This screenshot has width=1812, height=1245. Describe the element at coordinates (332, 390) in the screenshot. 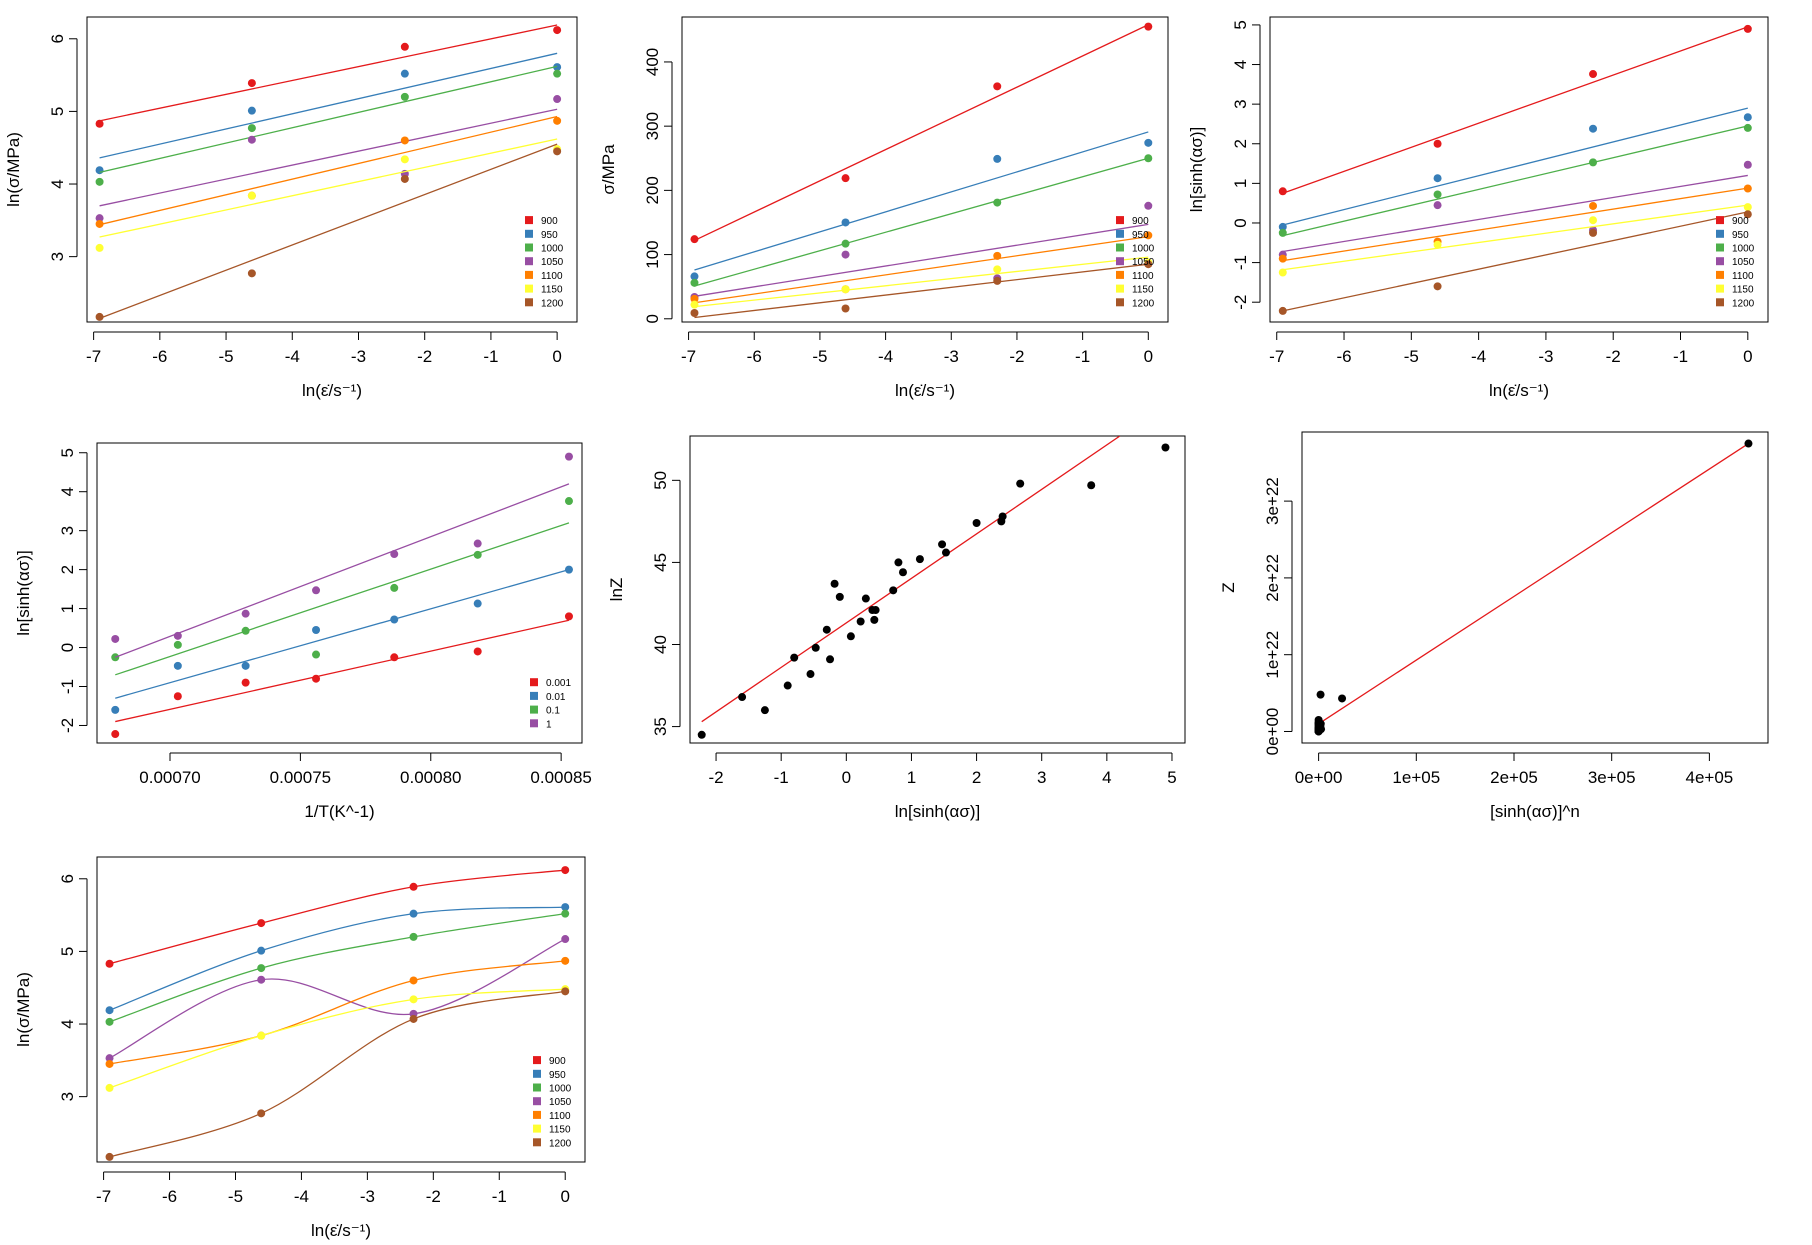

I see `x-axis-label: ln(ε̇/s⁻¹)` at that location.